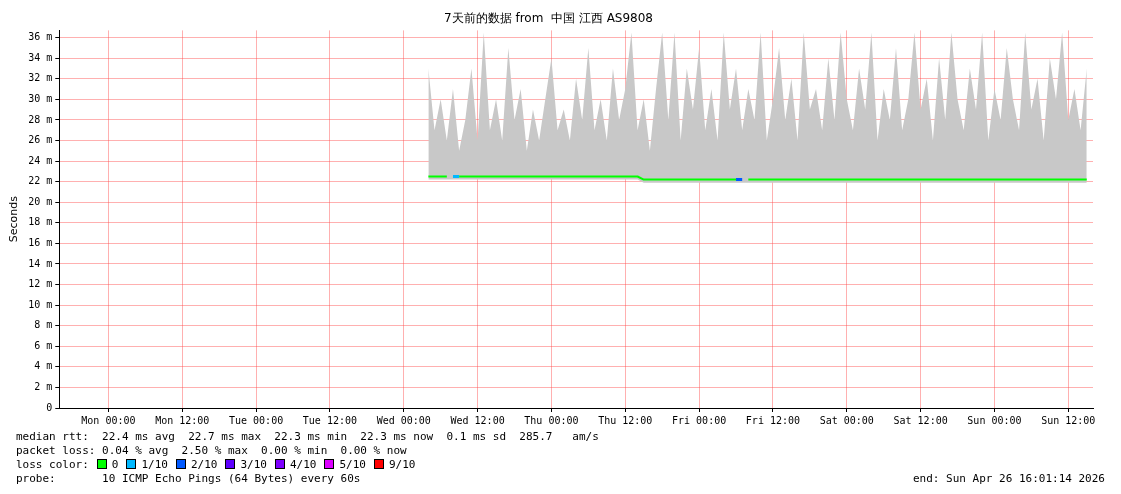 The width and height of the screenshot is (1121, 494). I want to click on legend-label: 4/10, so click(303, 464).